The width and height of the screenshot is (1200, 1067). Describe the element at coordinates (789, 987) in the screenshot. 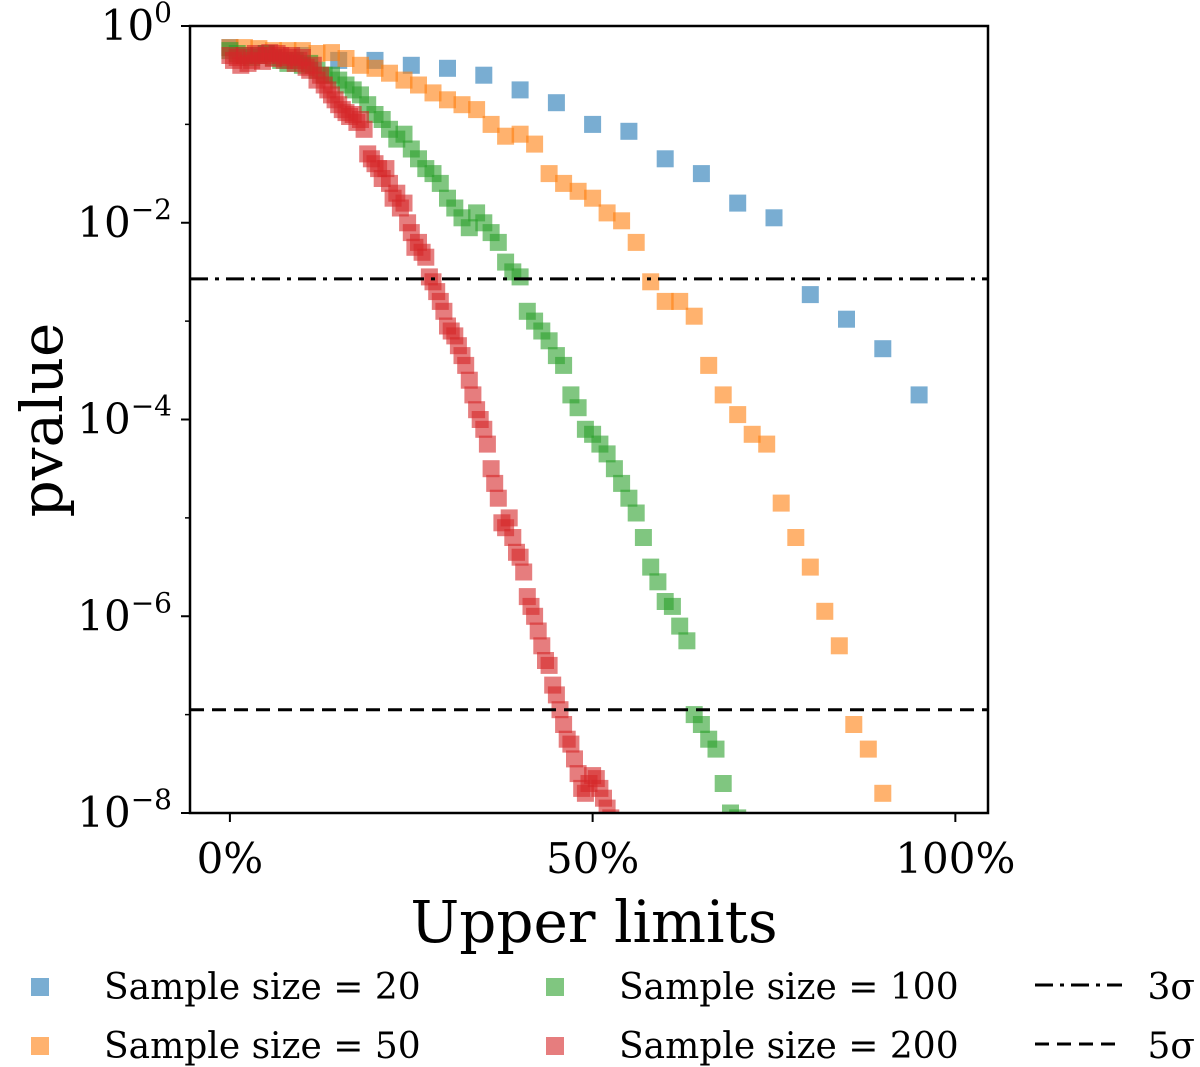

I see `legend-label: Sample size = 100` at that location.